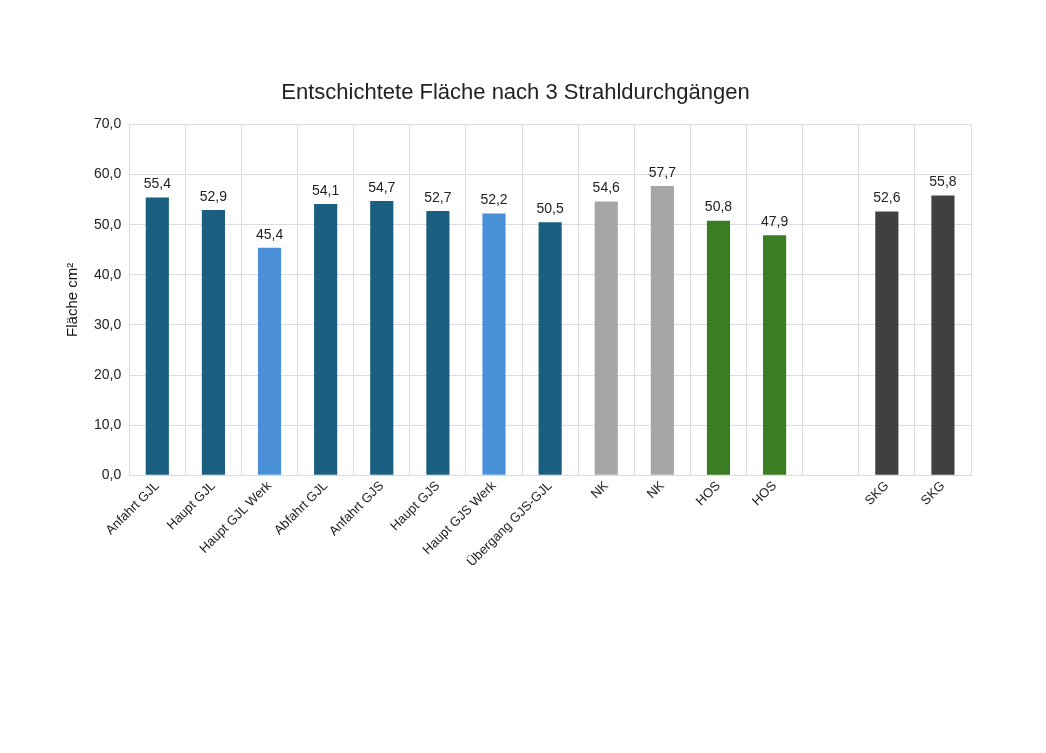 This screenshot has height=753, width=1046. What do you see at coordinates (718, 206) in the screenshot?
I see `data-label: 50,8` at bounding box center [718, 206].